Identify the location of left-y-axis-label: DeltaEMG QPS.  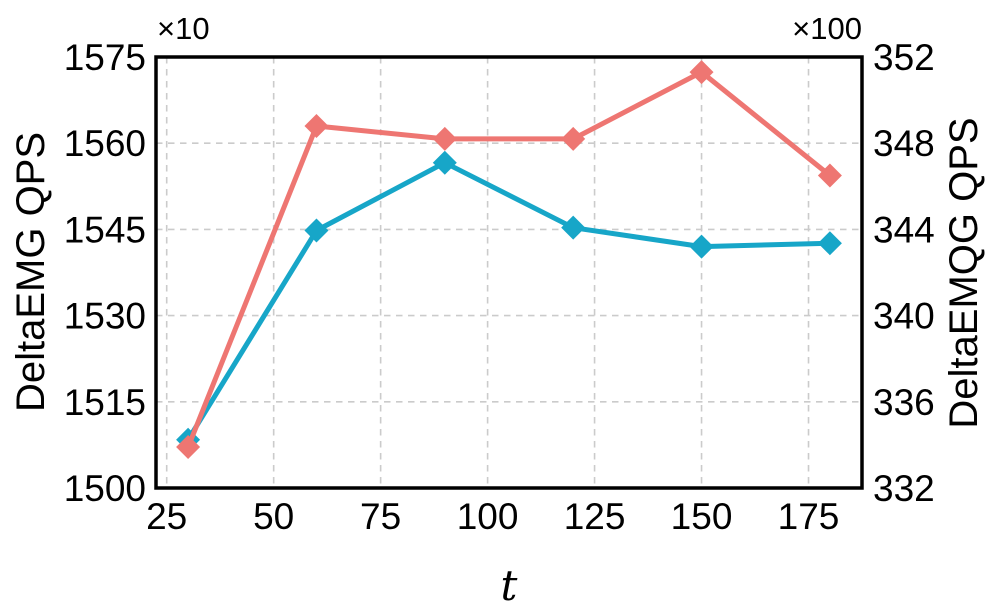
(31, 272).